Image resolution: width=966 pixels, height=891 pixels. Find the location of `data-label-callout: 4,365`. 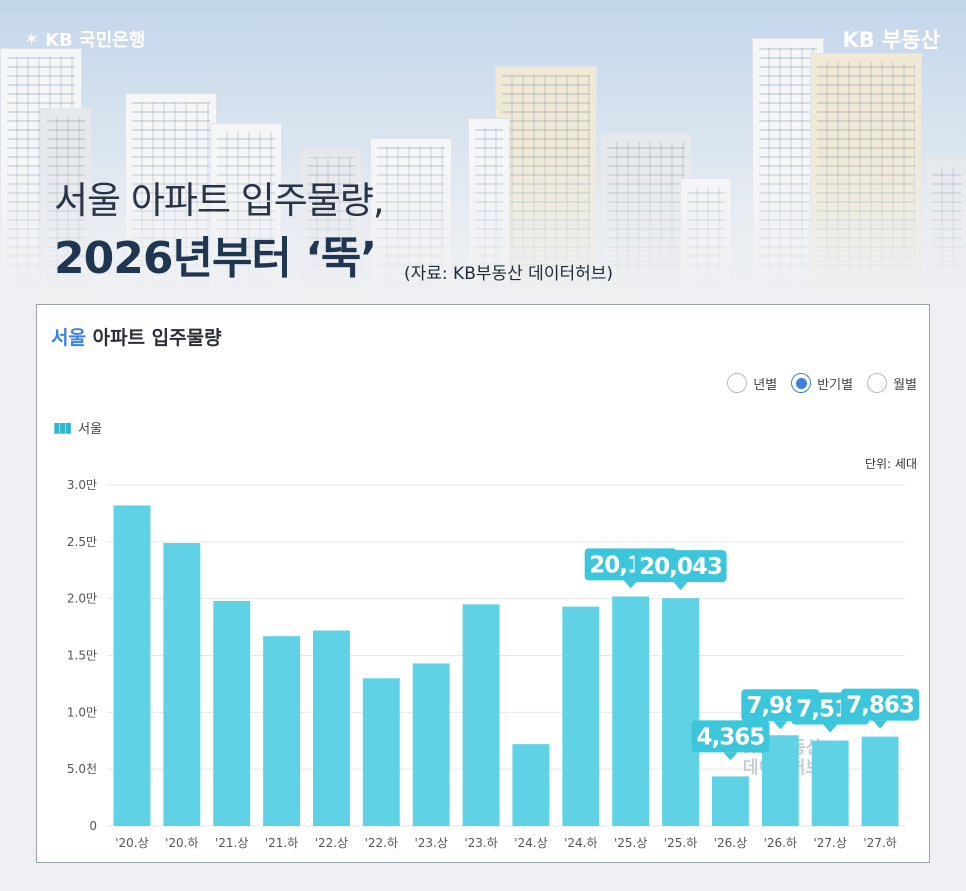

data-label-callout: 4,365 is located at coordinates (730, 740).